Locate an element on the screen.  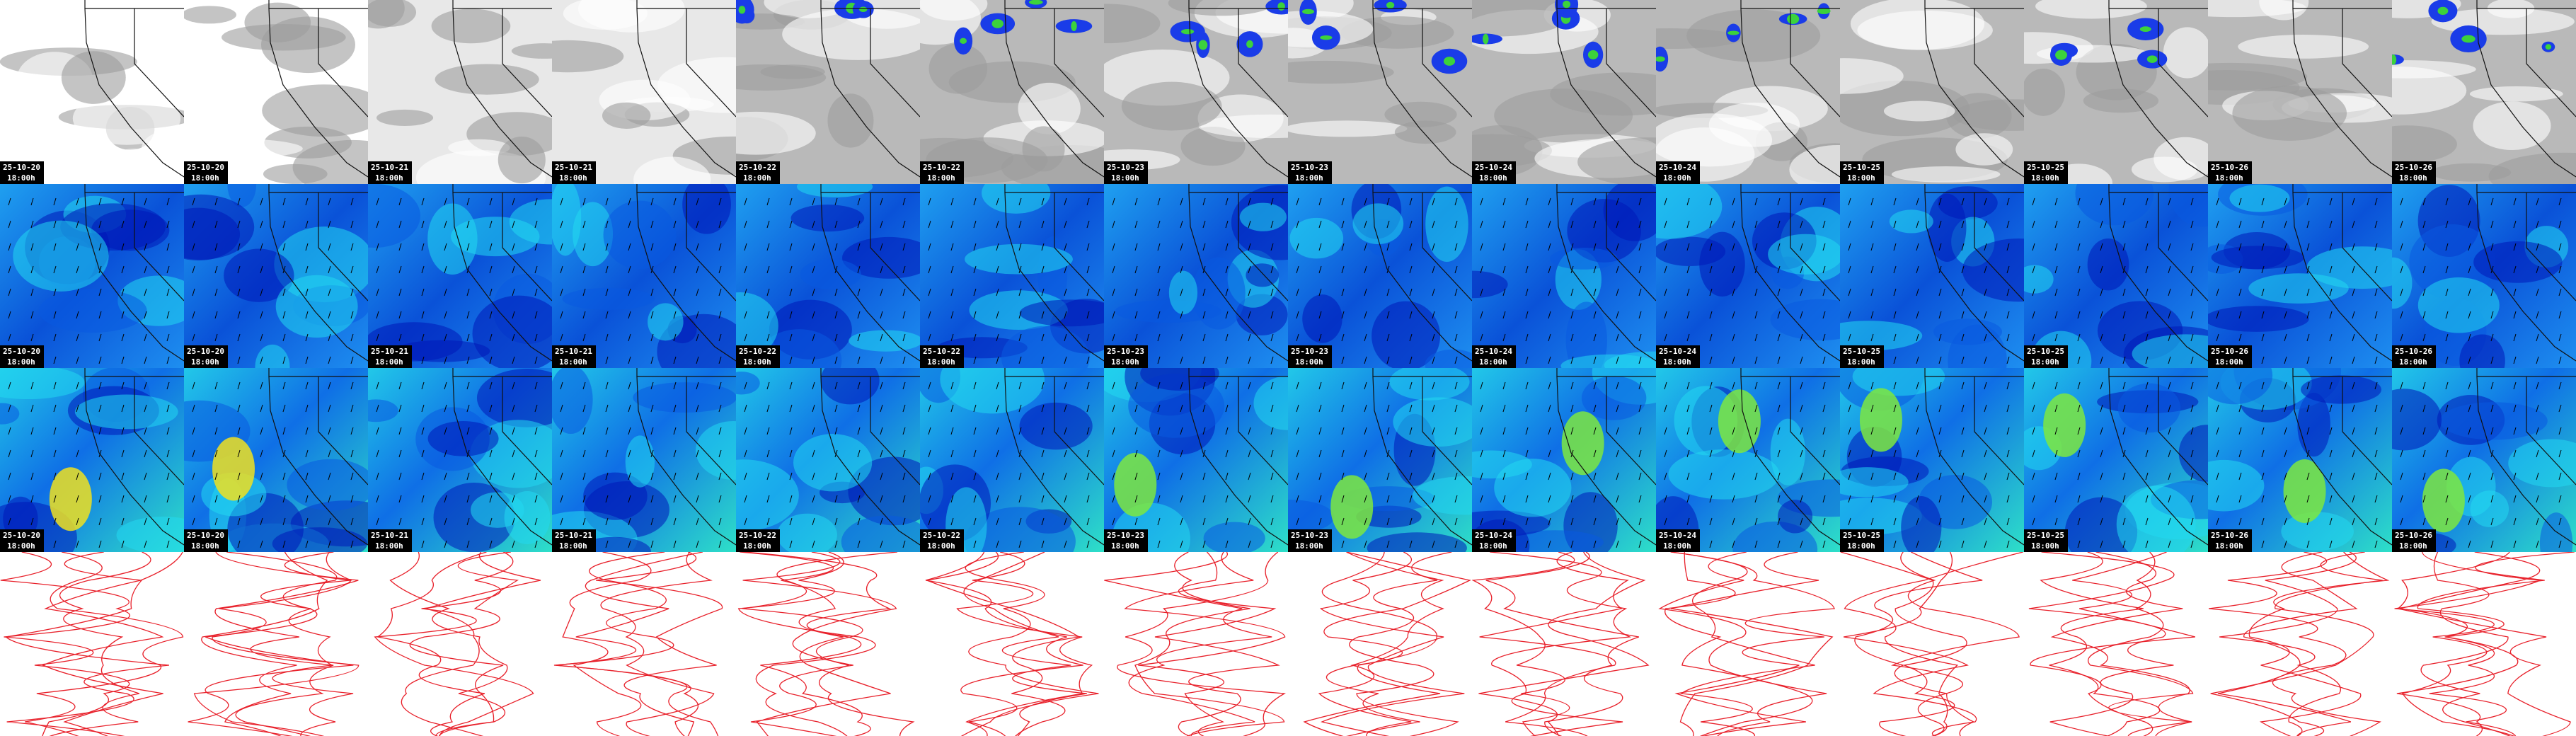
time-label: 18:00h is located at coordinates (1861, 546).